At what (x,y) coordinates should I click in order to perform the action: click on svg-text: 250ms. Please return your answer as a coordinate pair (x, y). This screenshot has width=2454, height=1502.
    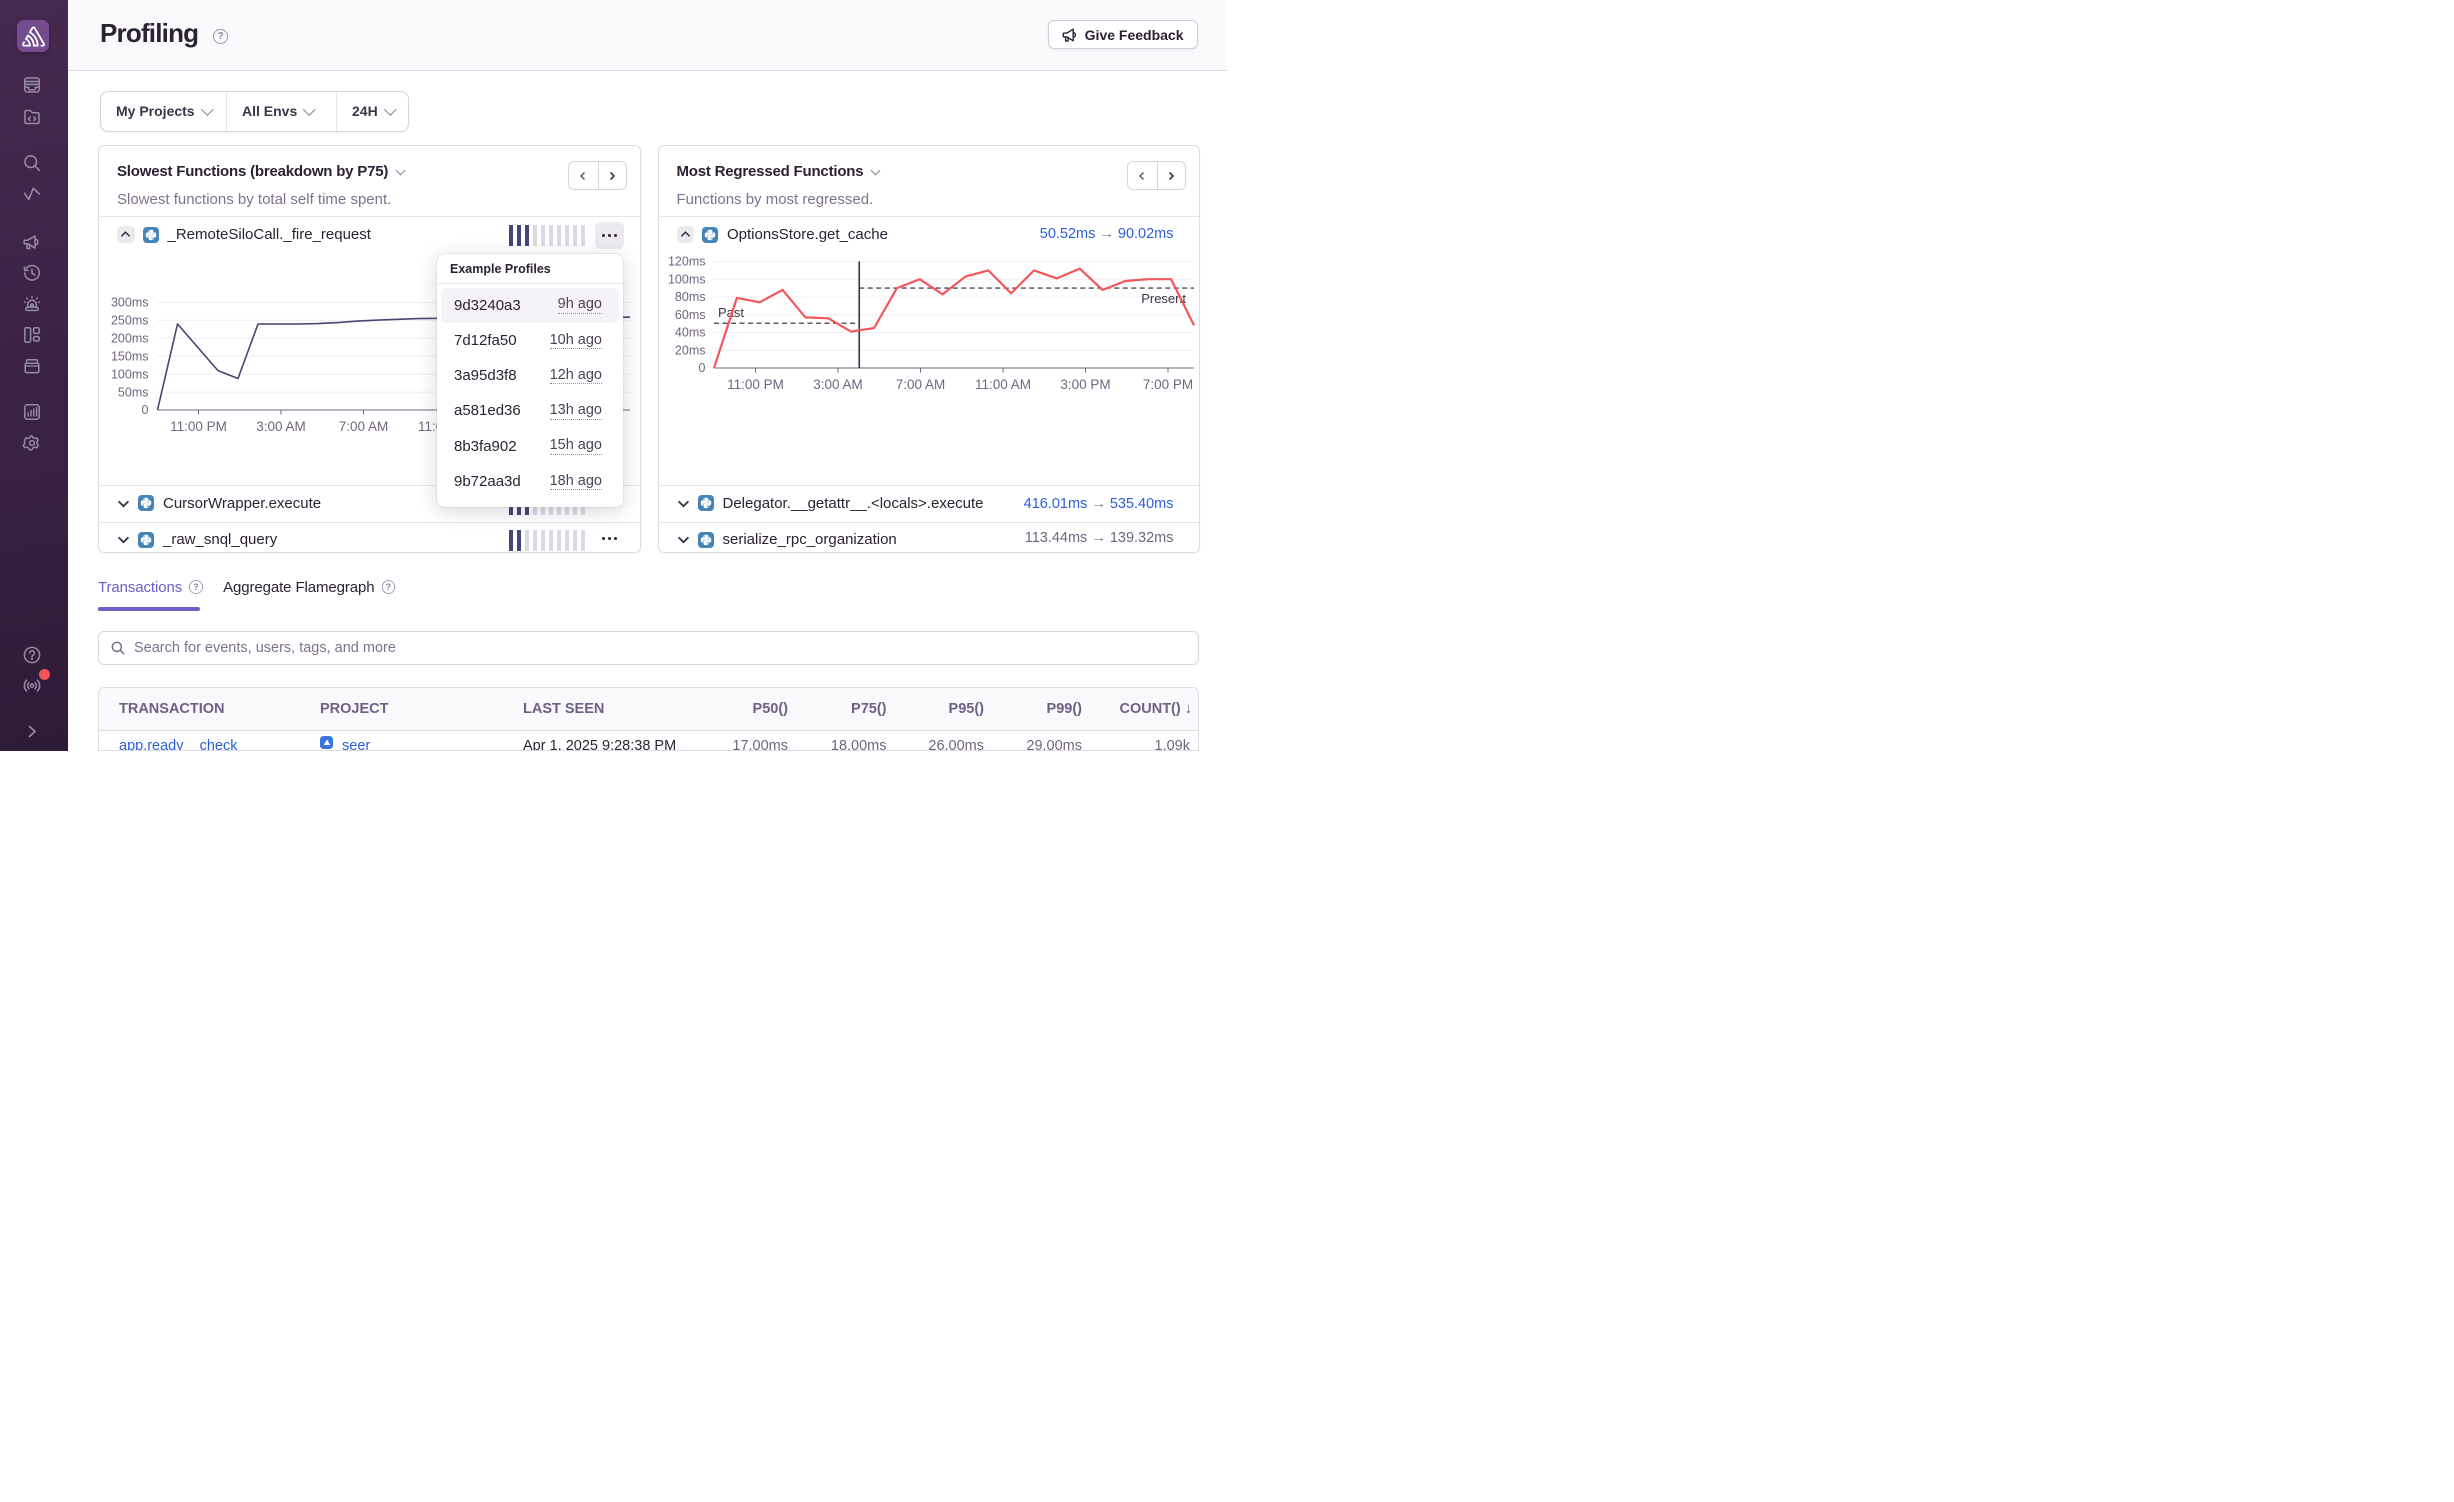
    Looking at the image, I should click on (130, 321).